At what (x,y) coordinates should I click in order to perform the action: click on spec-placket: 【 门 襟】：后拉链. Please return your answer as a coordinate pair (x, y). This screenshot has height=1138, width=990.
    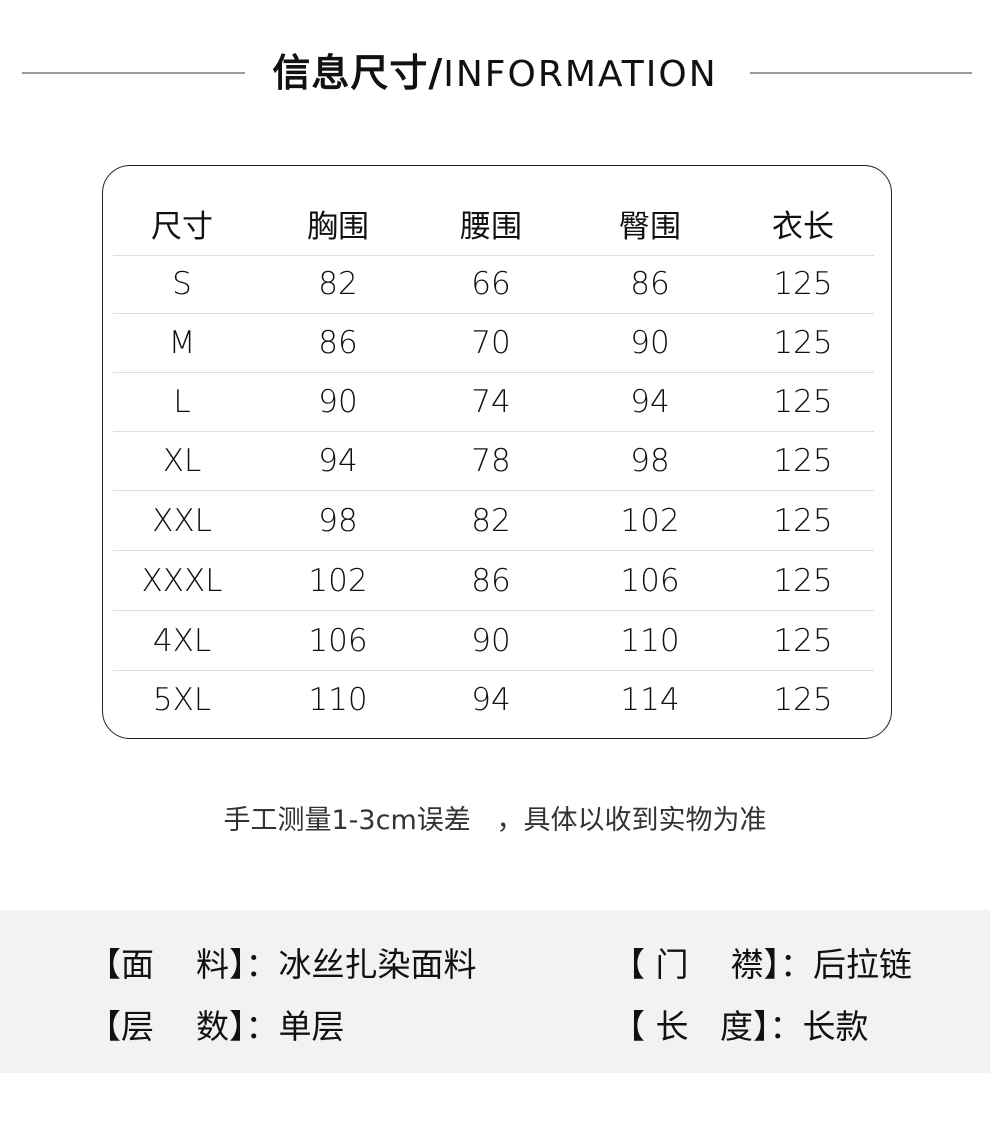
    Looking at the image, I should click on (762, 962).